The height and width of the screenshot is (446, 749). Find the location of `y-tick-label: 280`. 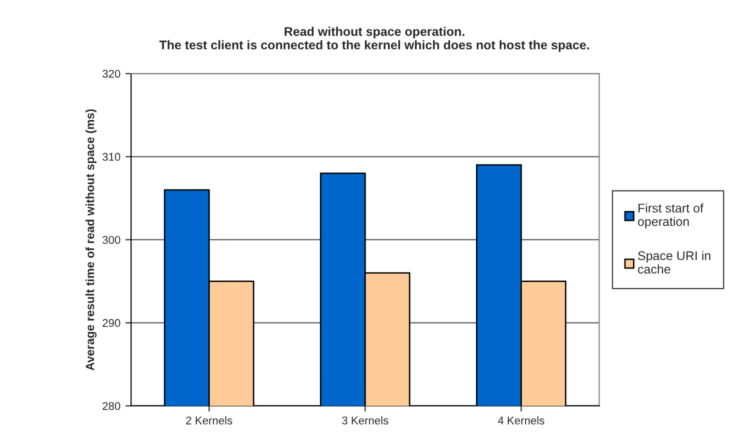

y-tick-label: 280 is located at coordinates (111, 406).